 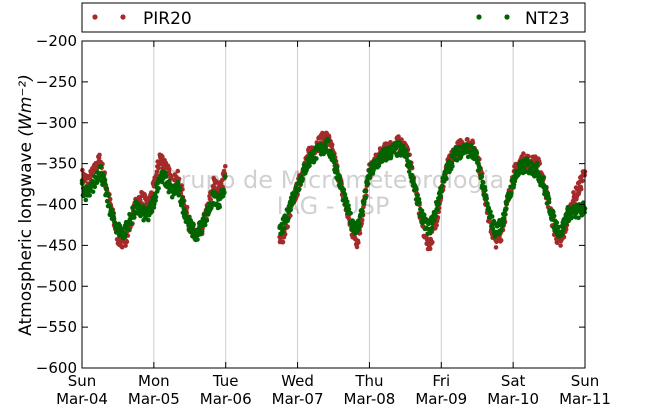 I want to click on x-tick-label-date: Mar-08, so click(x=370, y=399).